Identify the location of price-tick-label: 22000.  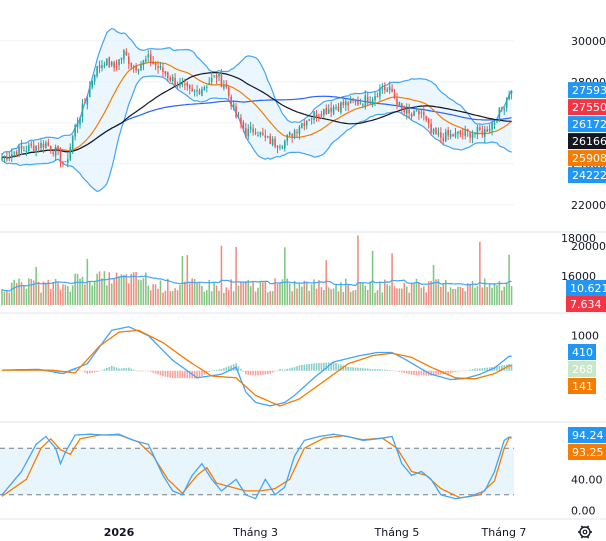
(588, 205).